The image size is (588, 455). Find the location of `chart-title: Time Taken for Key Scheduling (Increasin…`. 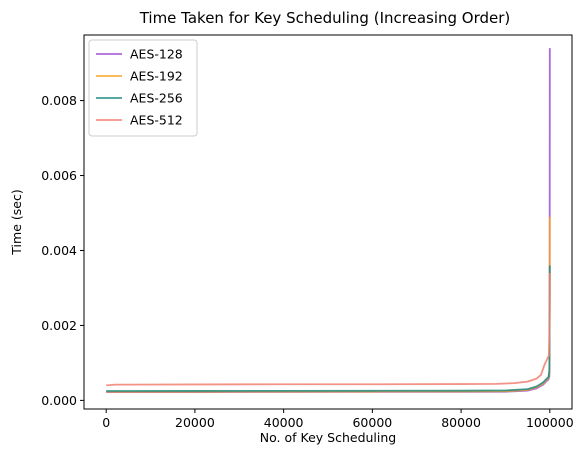

chart-title: Time Taken for Key Scheduling (Increasin… is located at coordinates (325, 18).